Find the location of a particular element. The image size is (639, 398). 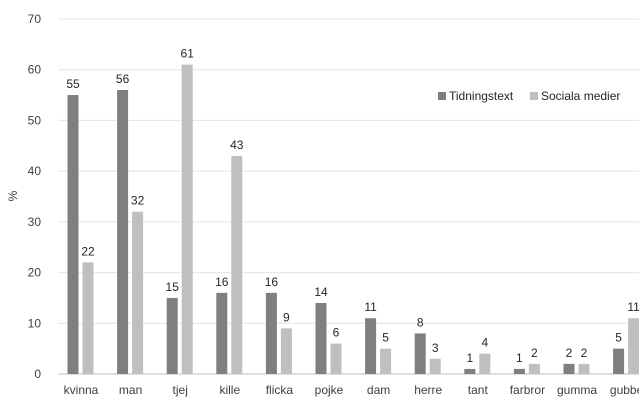

data-label: 61 is located at coordinates (188, 54).